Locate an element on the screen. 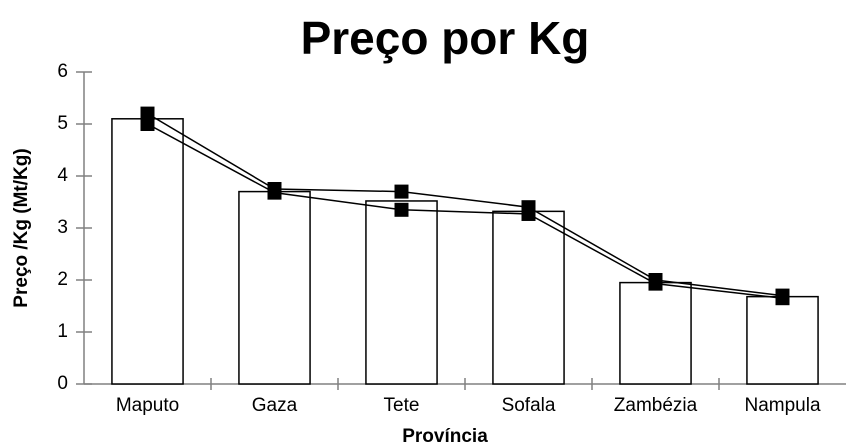  y-tick-label: 6 is located at coordinates (62, 71).